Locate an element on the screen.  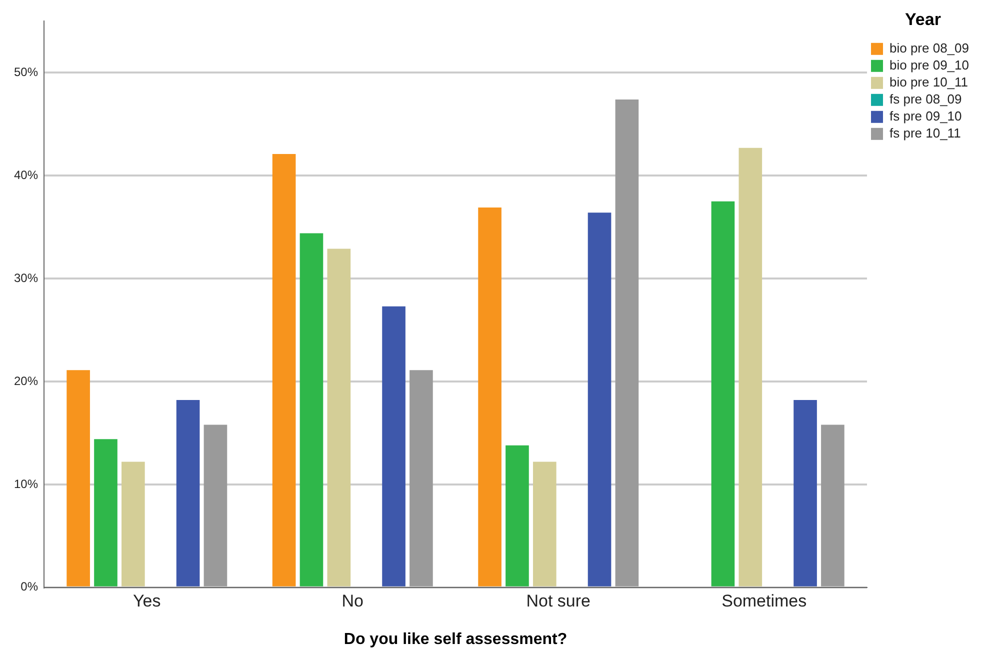
legend-label: bio pre 09_10 is located at coordinates (929, 64).